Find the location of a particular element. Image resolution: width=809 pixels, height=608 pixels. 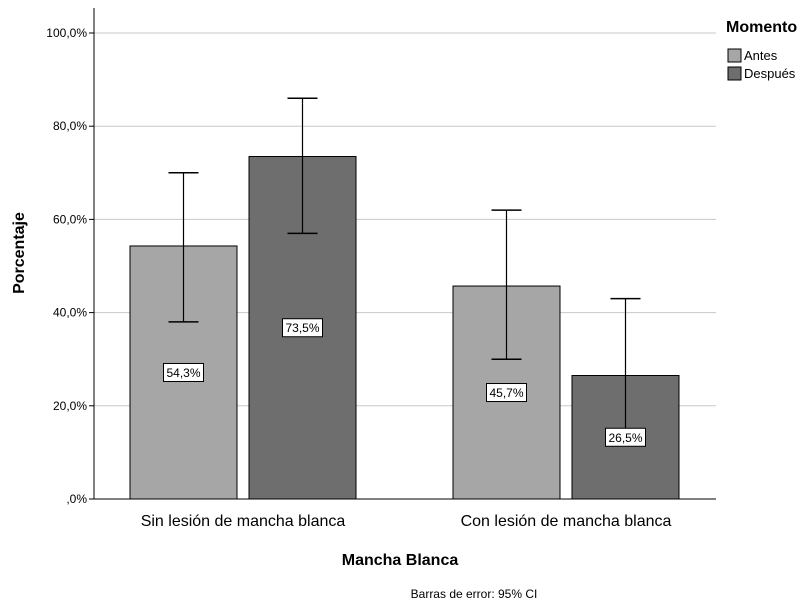

y-tick-label: 40,0% is located at coordinates (70, 313).